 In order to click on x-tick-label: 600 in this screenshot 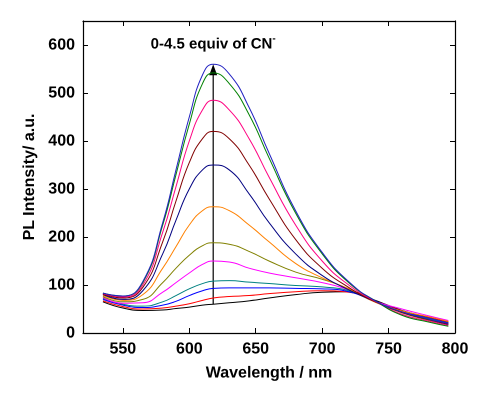, I will do `click(189, 349)`.